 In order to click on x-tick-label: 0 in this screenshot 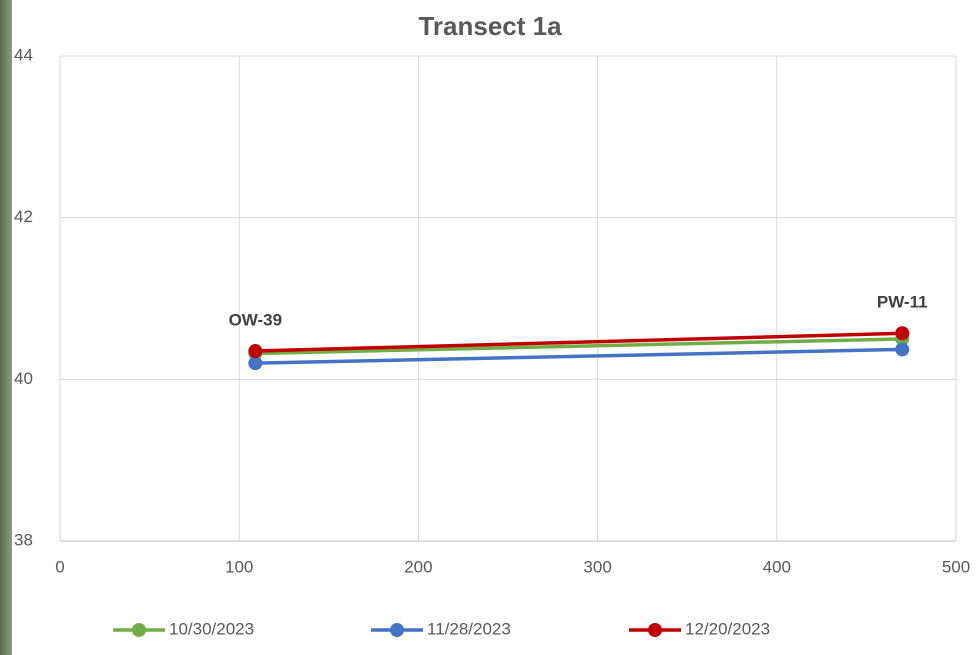, I will do `click(59, 566)`.